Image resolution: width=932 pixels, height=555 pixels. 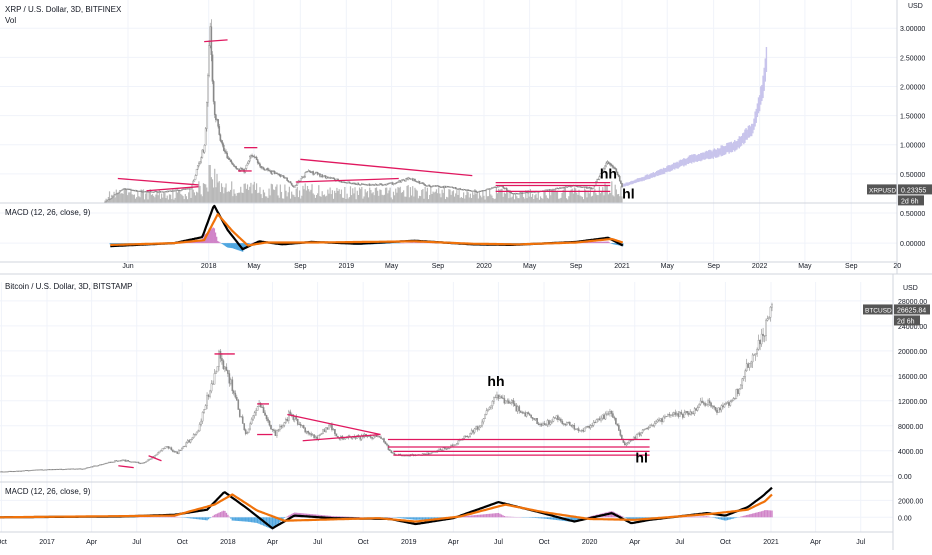 What do you see at coordinates (851, 266) in the screenshot?
I see `time-tick-label: Sep` at bounding box center [851, 266].